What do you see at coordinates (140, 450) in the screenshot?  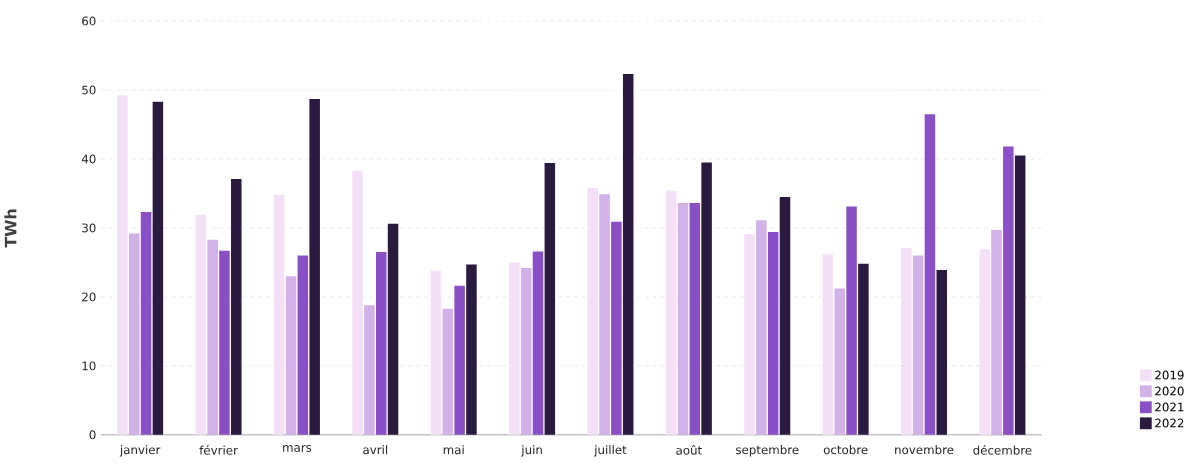 I see `x-tick-label: janvier` at bounding box center [140, 450].